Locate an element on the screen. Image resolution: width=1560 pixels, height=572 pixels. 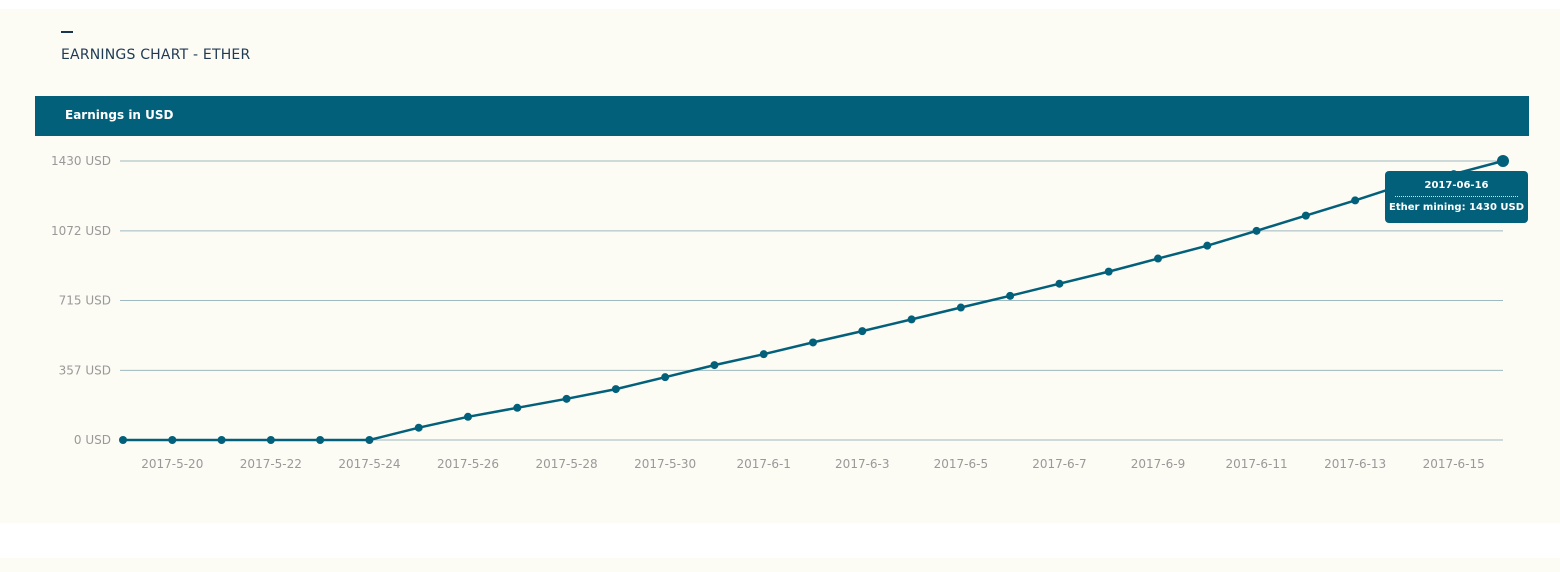
section-title: EARNINGS CHART - ETHER is located at coordinates (156, 55).